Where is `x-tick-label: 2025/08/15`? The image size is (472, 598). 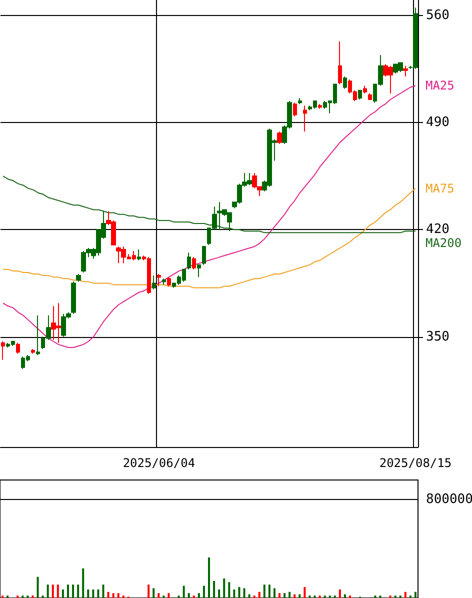 x-tick-label: 2025/08/15 is located at coordinates (415, 463).